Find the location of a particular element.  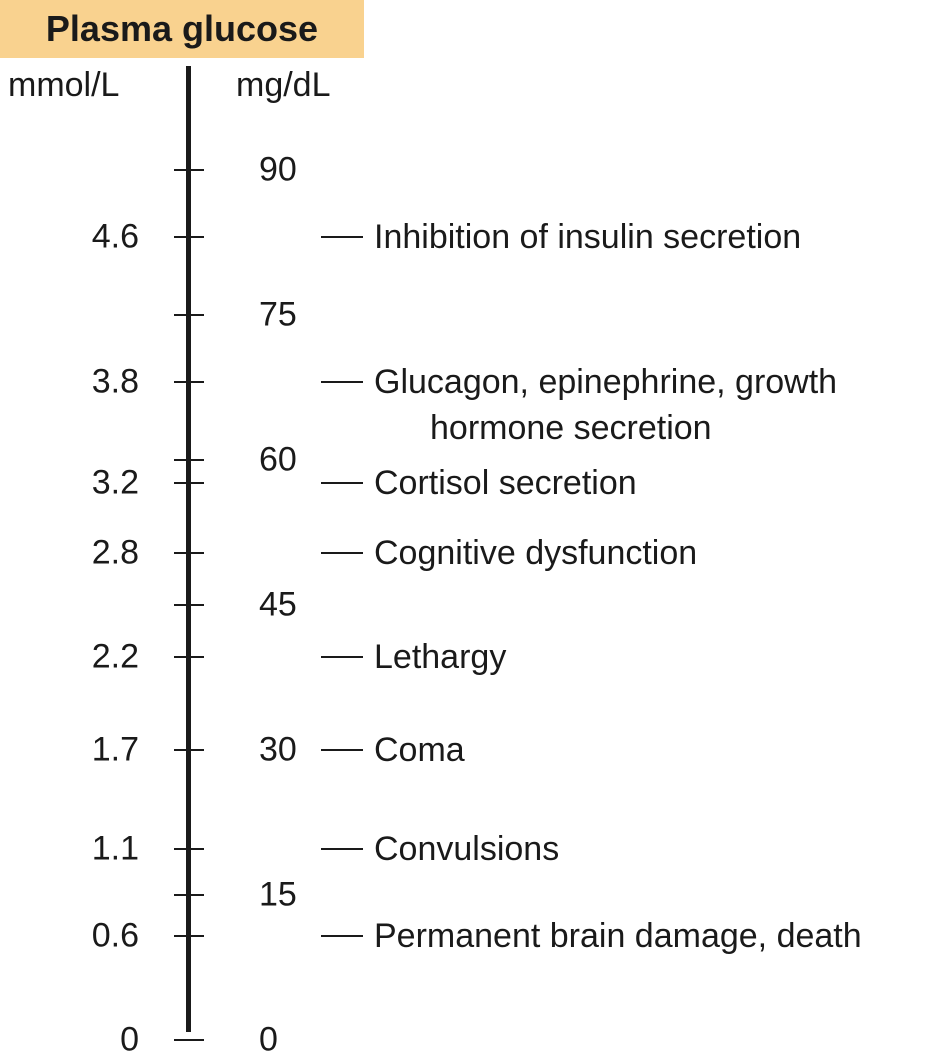

mmol-tick-label: 0.6 is located at coordinates (115, 935).